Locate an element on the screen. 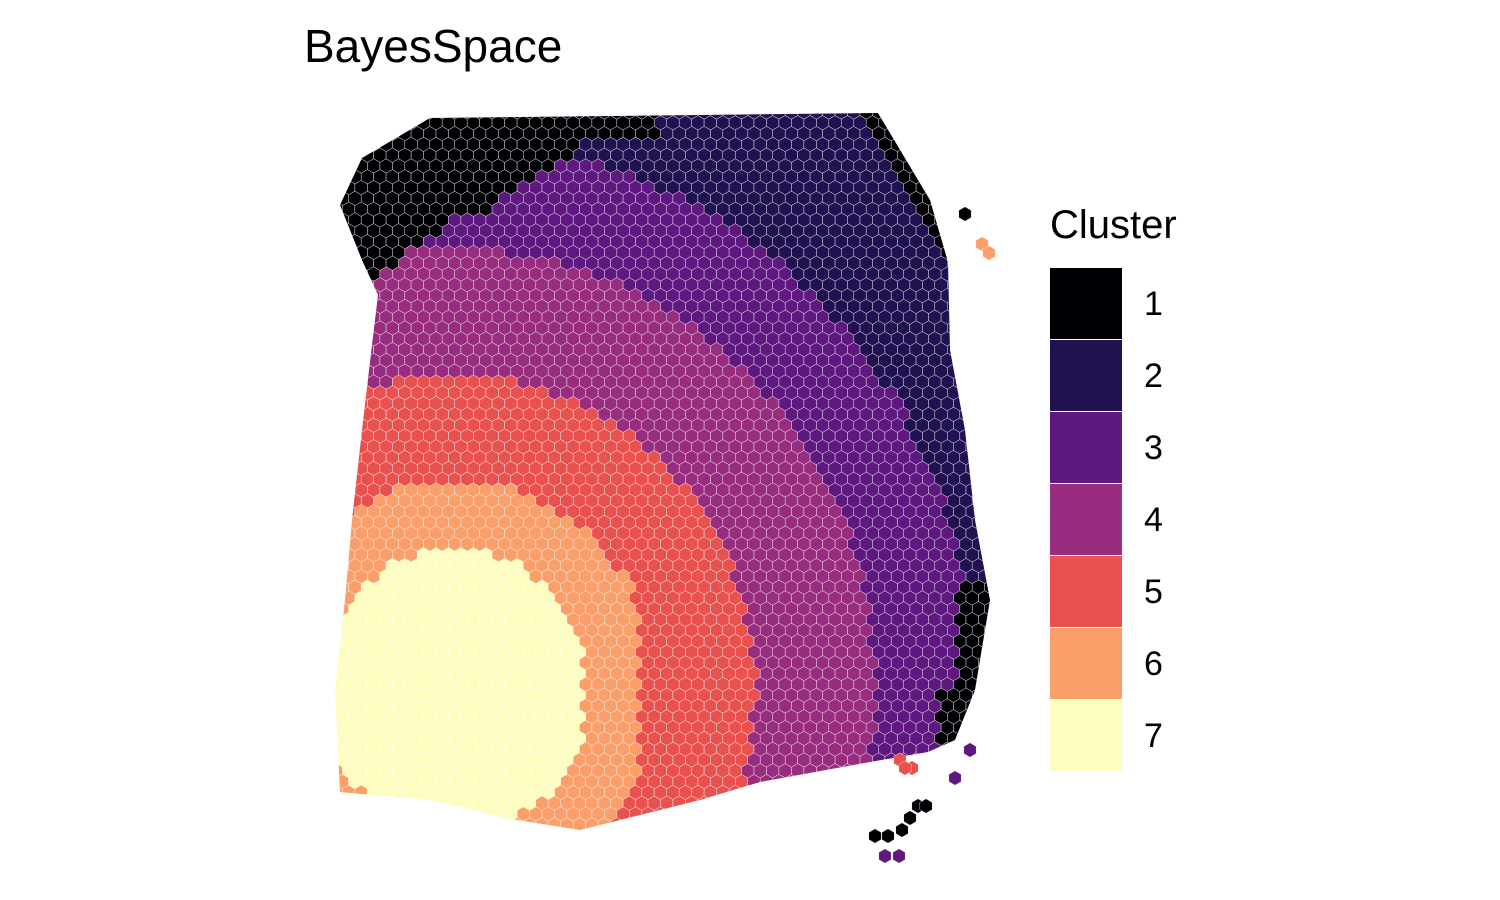 This screenshot has width=1500, height=900. legend: Cluster 1 2 3 4 5 6 7 is located at coordinates (1113, 486).